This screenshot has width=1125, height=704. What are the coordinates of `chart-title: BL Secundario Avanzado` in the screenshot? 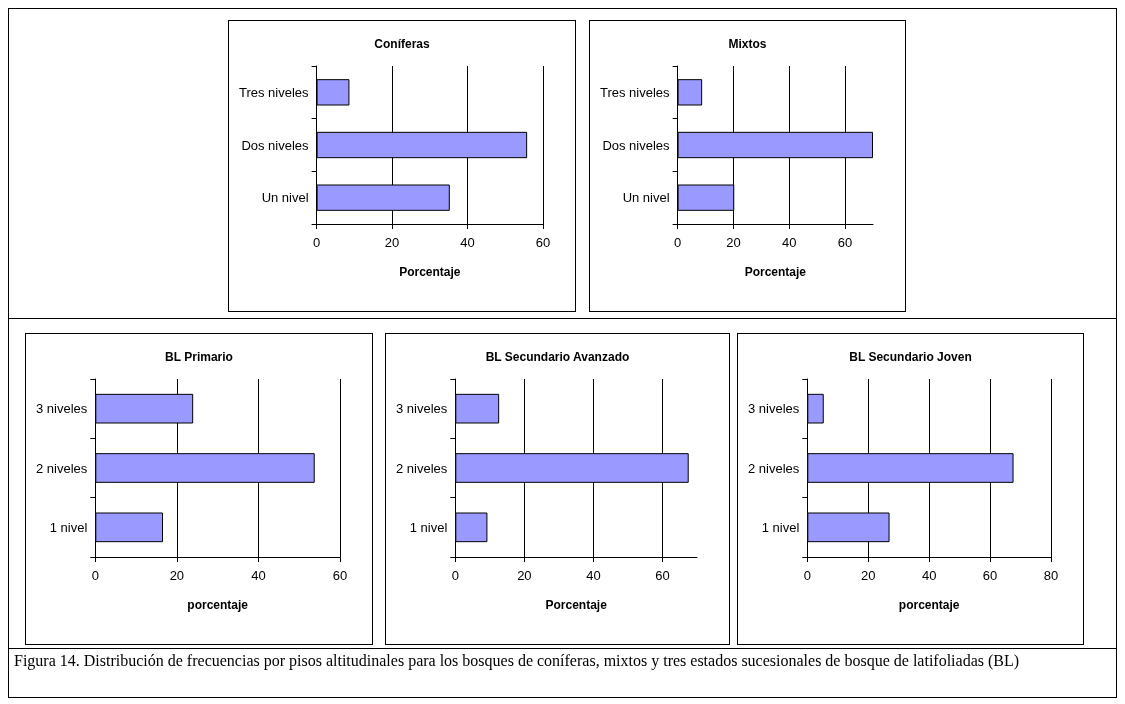 It's located at (557, 357).